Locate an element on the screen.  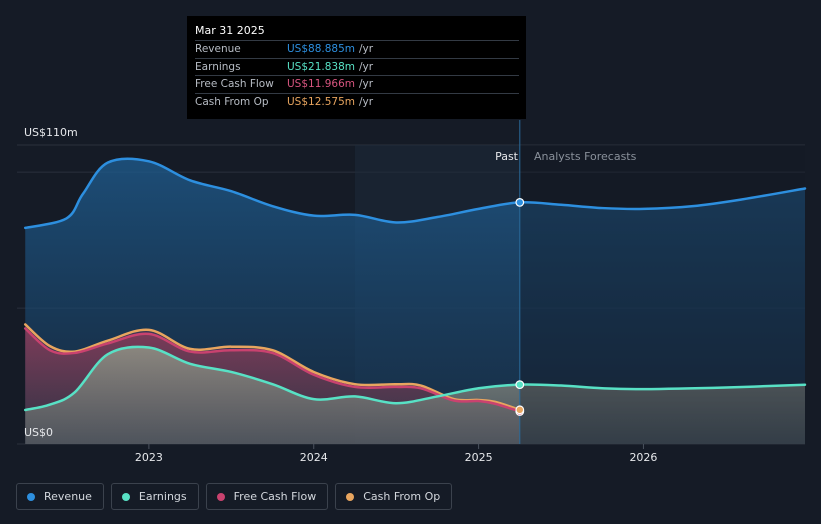
y-axis-top-label: US$110m is located at coordinates (51, 132).